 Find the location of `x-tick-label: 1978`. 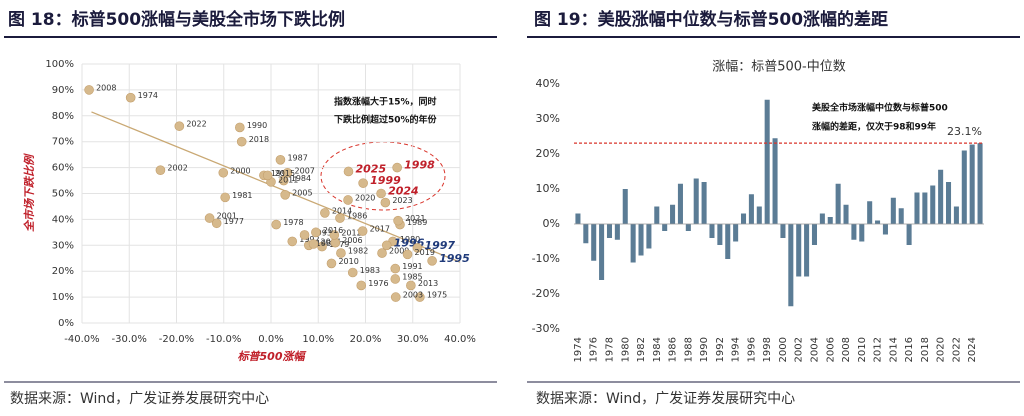

x-tick-label: 1978 is located at coordinates (609, 349).